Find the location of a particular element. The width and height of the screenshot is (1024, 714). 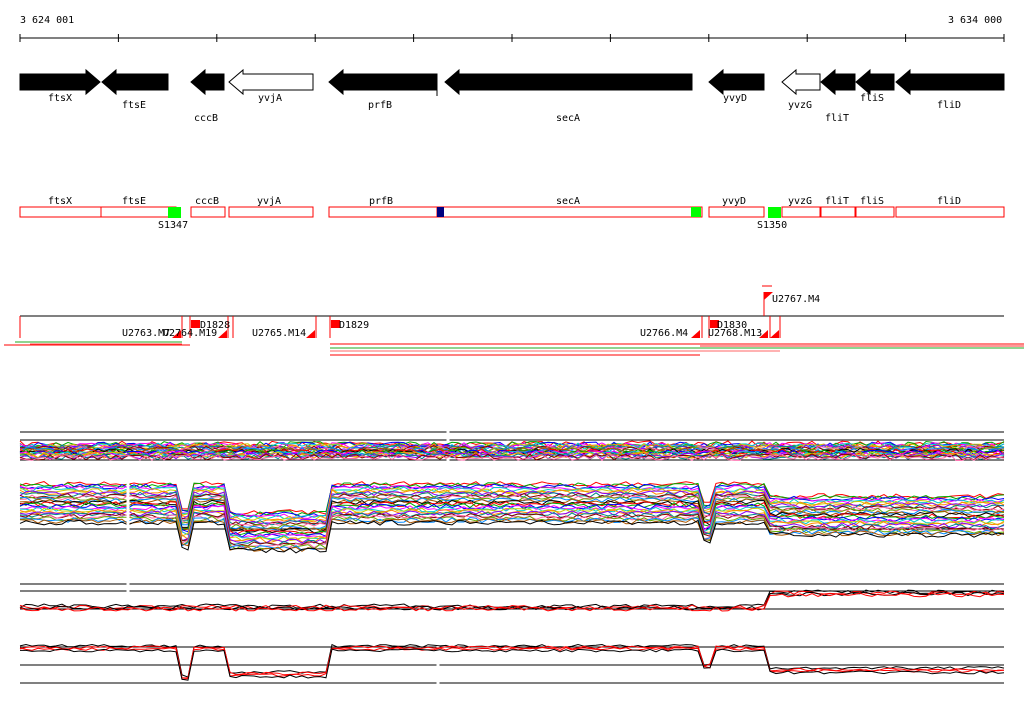

gene-arrow-yvjA is located at coordinates (271, 82).